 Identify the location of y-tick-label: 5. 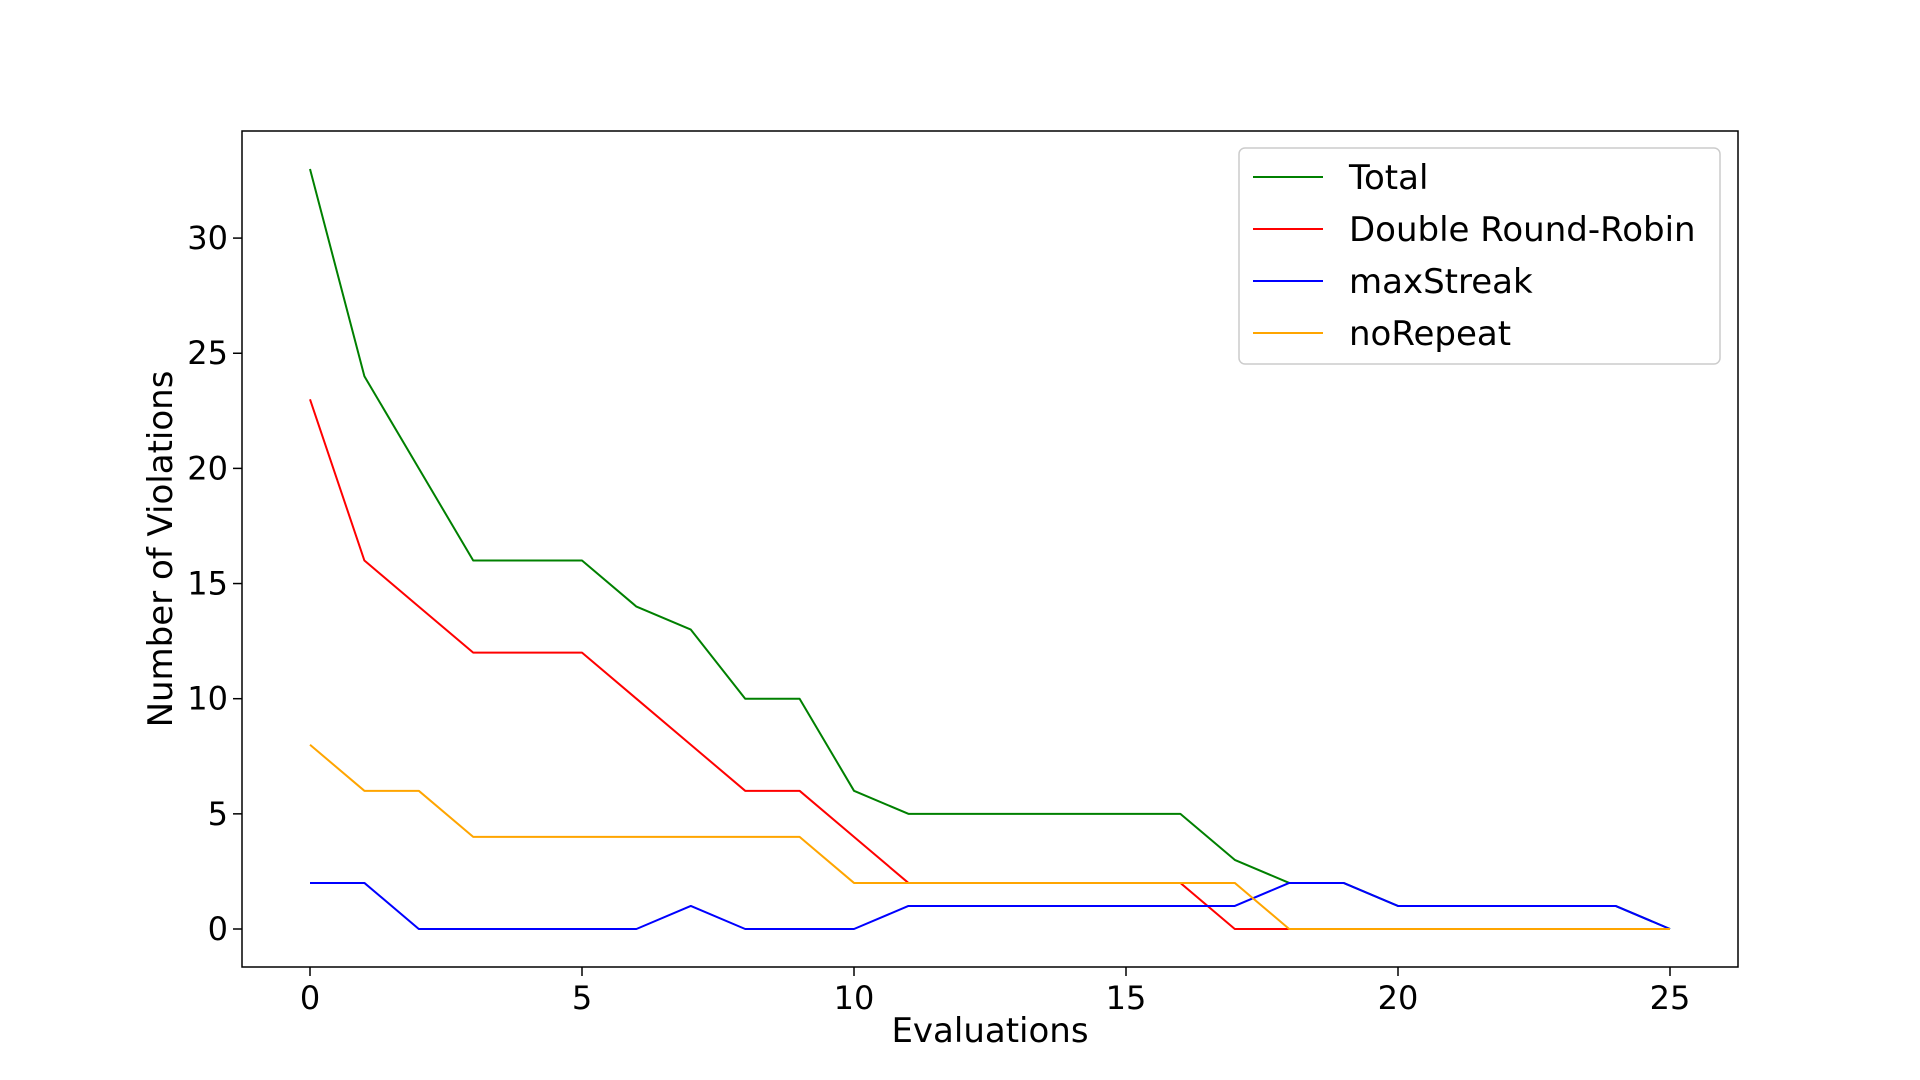
(218, 814).